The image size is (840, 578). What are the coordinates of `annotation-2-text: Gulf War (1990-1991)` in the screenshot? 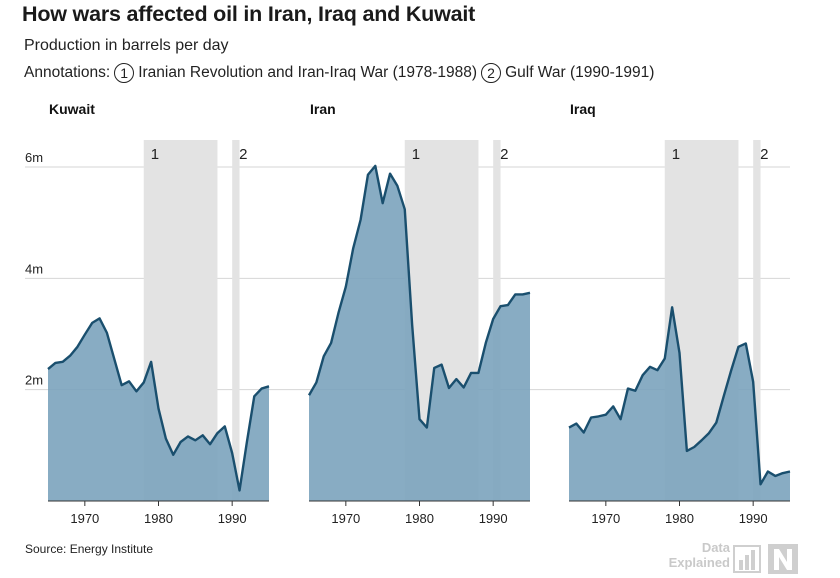 It's located at (580, 72).